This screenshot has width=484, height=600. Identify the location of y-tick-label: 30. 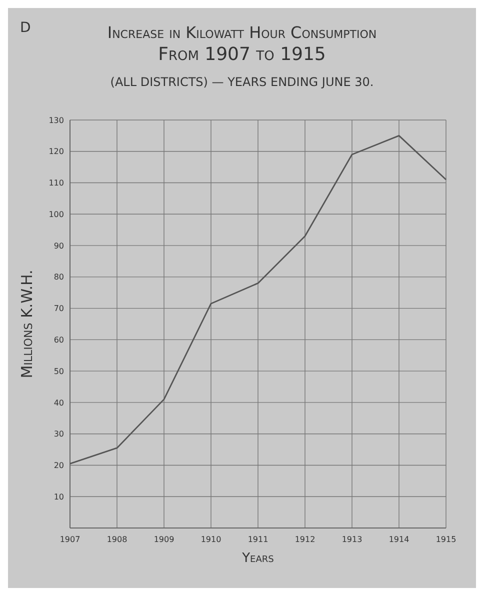
(59, 434).